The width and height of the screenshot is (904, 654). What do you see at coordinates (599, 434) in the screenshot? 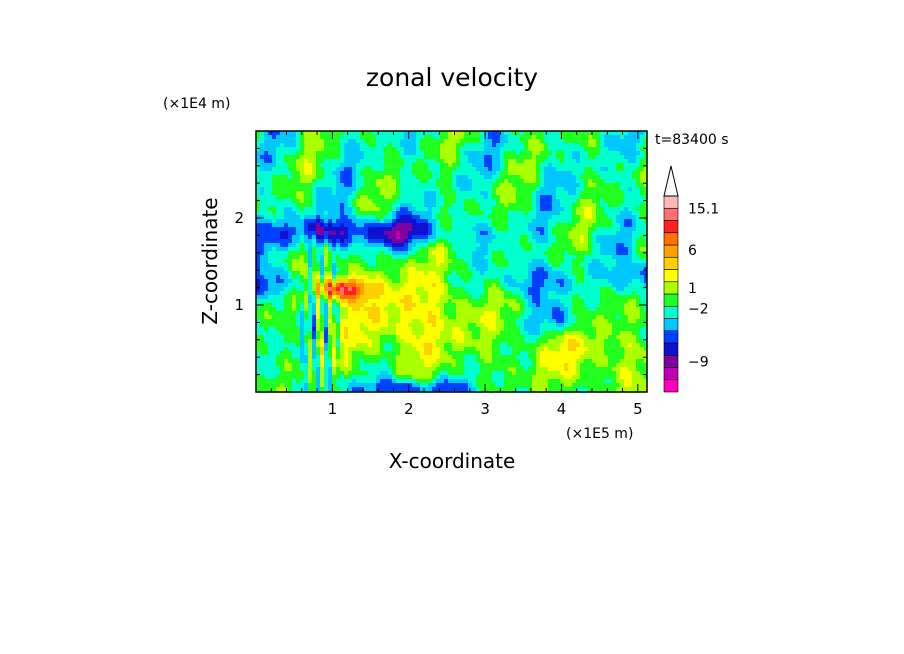
I see `x-scale-label: (×1E5 m)` at bounding box center [599, 434].